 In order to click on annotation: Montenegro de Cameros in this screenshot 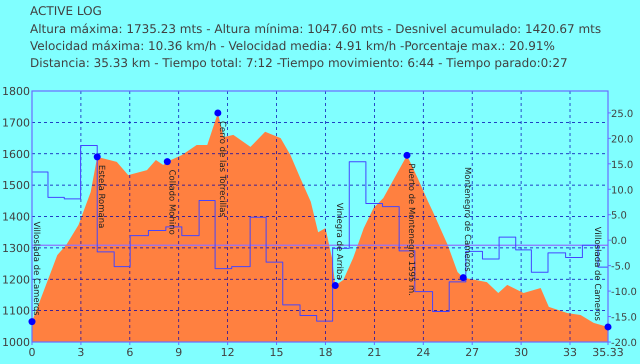, I will do `click(467, 219)`.